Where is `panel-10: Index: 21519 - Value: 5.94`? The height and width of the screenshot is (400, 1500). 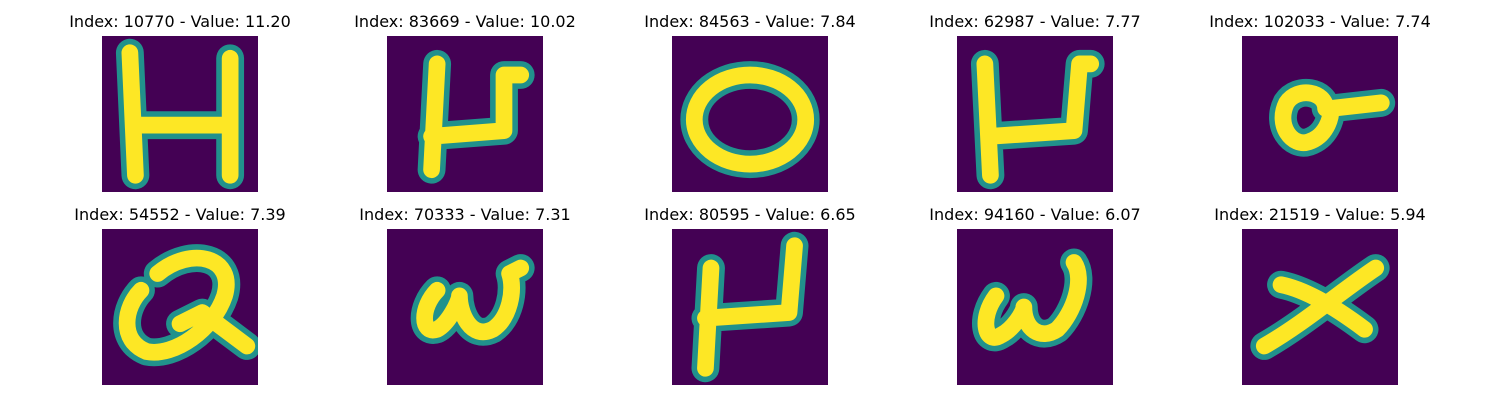 panel-10: Index: 21519 - Value: 5.94 is located at coordinates (1320, 300).